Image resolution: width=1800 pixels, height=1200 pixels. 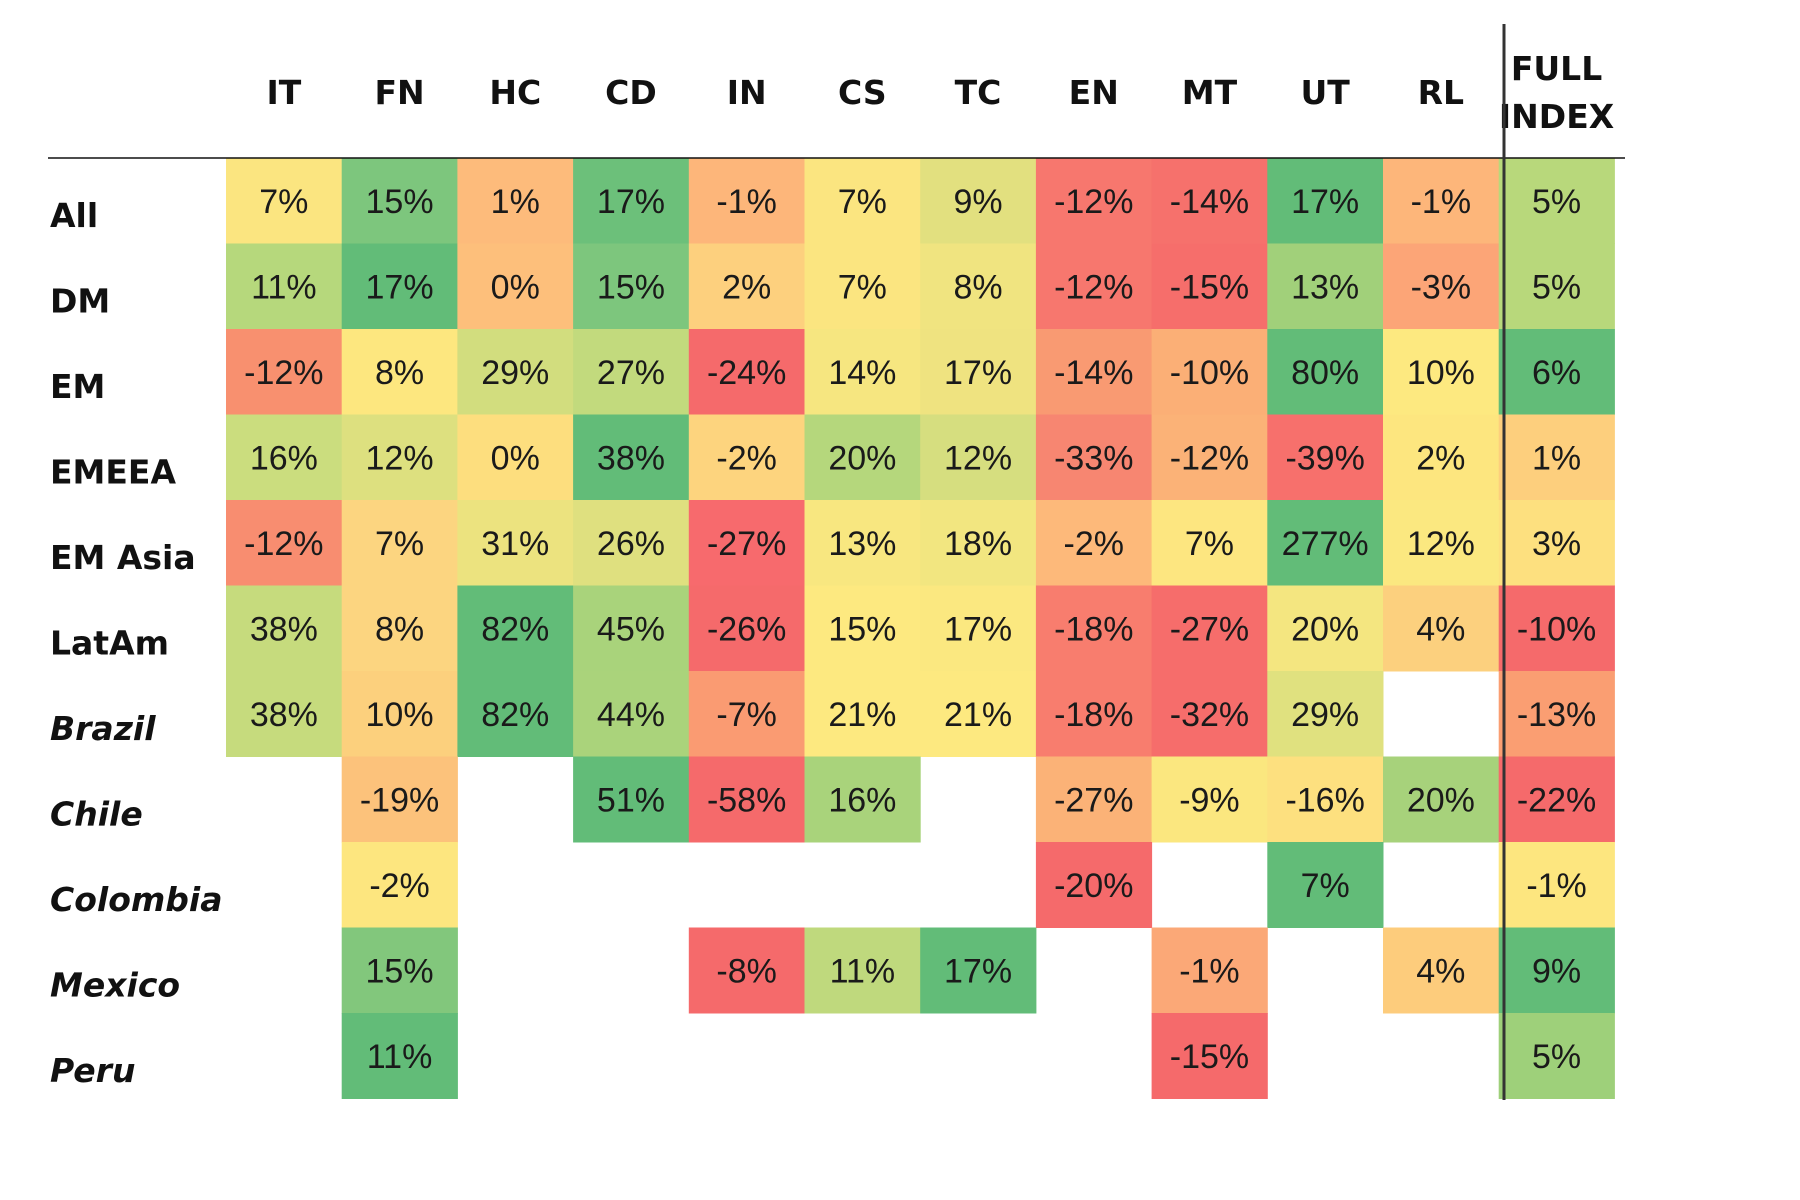 What do you see at coordinates (1556, 715) in the screenshot?
I see `cell-value-brazil-full-index: -13%` at bounding box center [1556, 715].